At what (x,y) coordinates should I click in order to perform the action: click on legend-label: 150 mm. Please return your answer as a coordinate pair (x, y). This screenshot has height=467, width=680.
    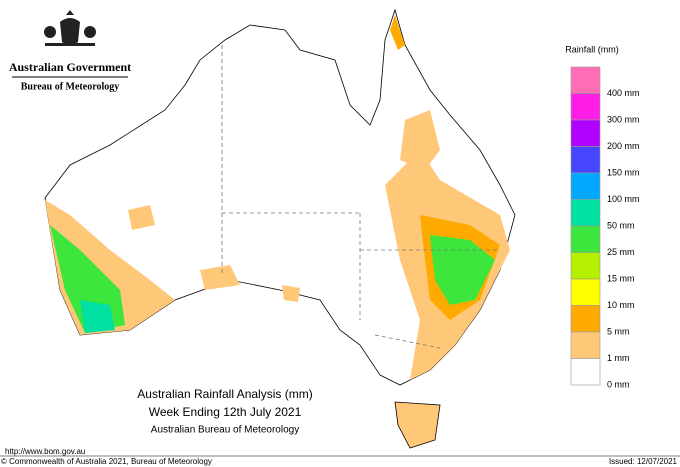
    Looking at the image, I should click on (623, 172).